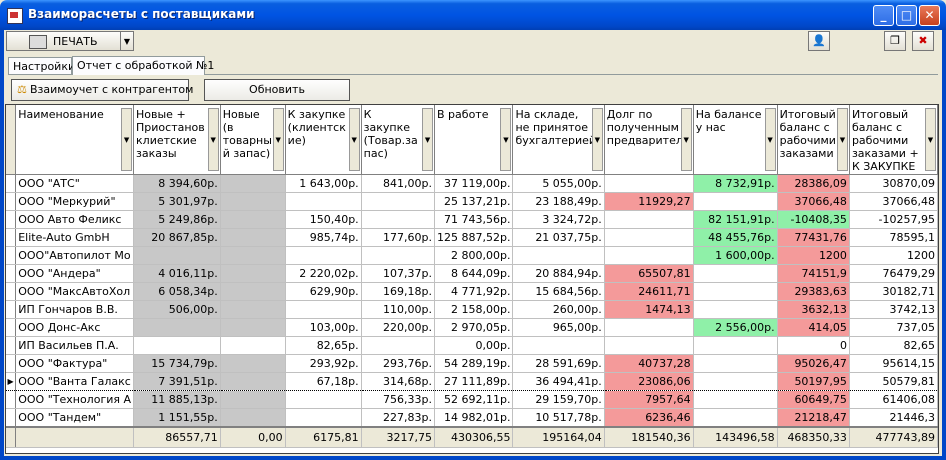 The height and width of the screenshot is (460, 946). Describe the element at coordinates (813, 273) in the screenshot. I see `value-cell: 74151,9` at that location.